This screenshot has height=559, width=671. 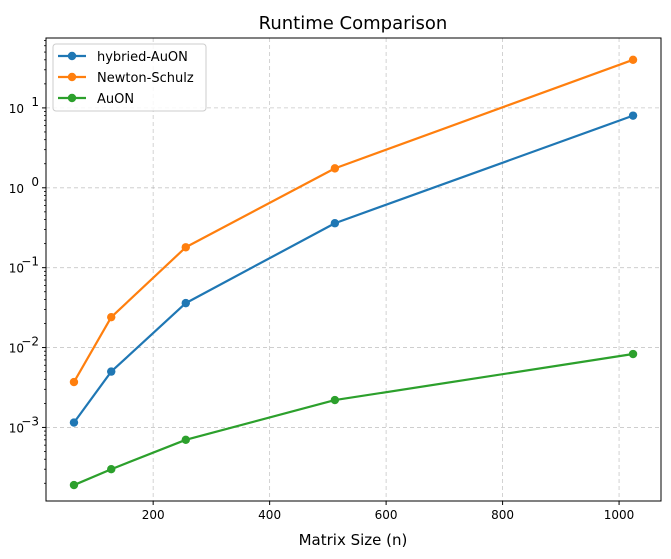 I want to click on y-tick-exponent: −2, so click(x=30, y=342).